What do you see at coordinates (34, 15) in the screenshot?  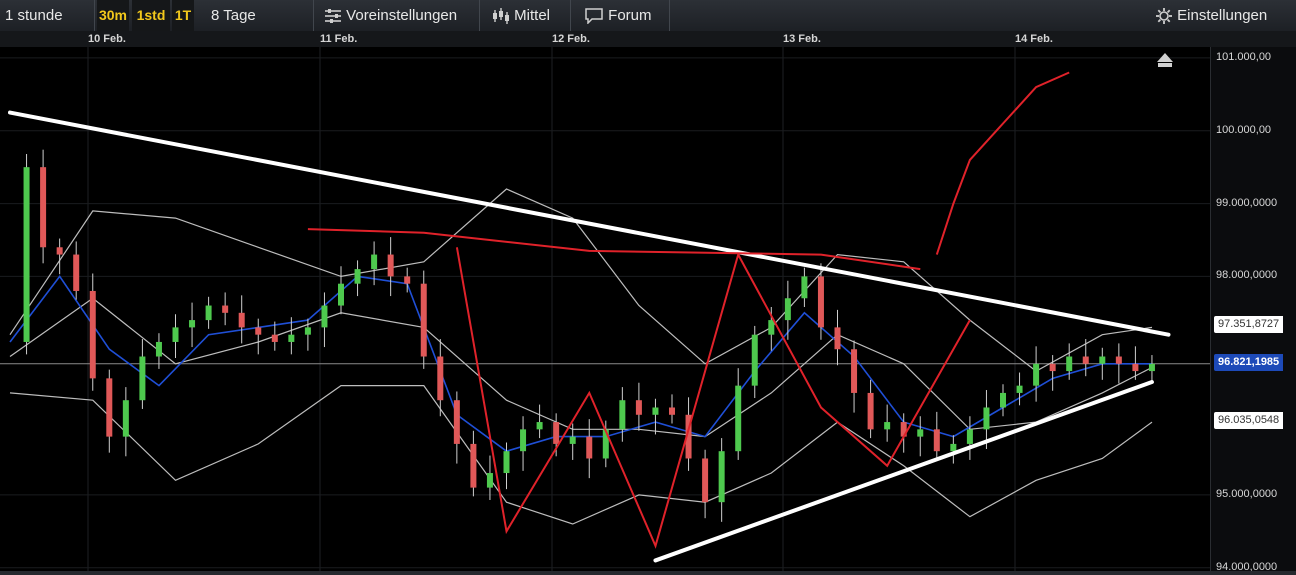 I see `interval-select: 1 stunde` at bounding box center [34, 15].